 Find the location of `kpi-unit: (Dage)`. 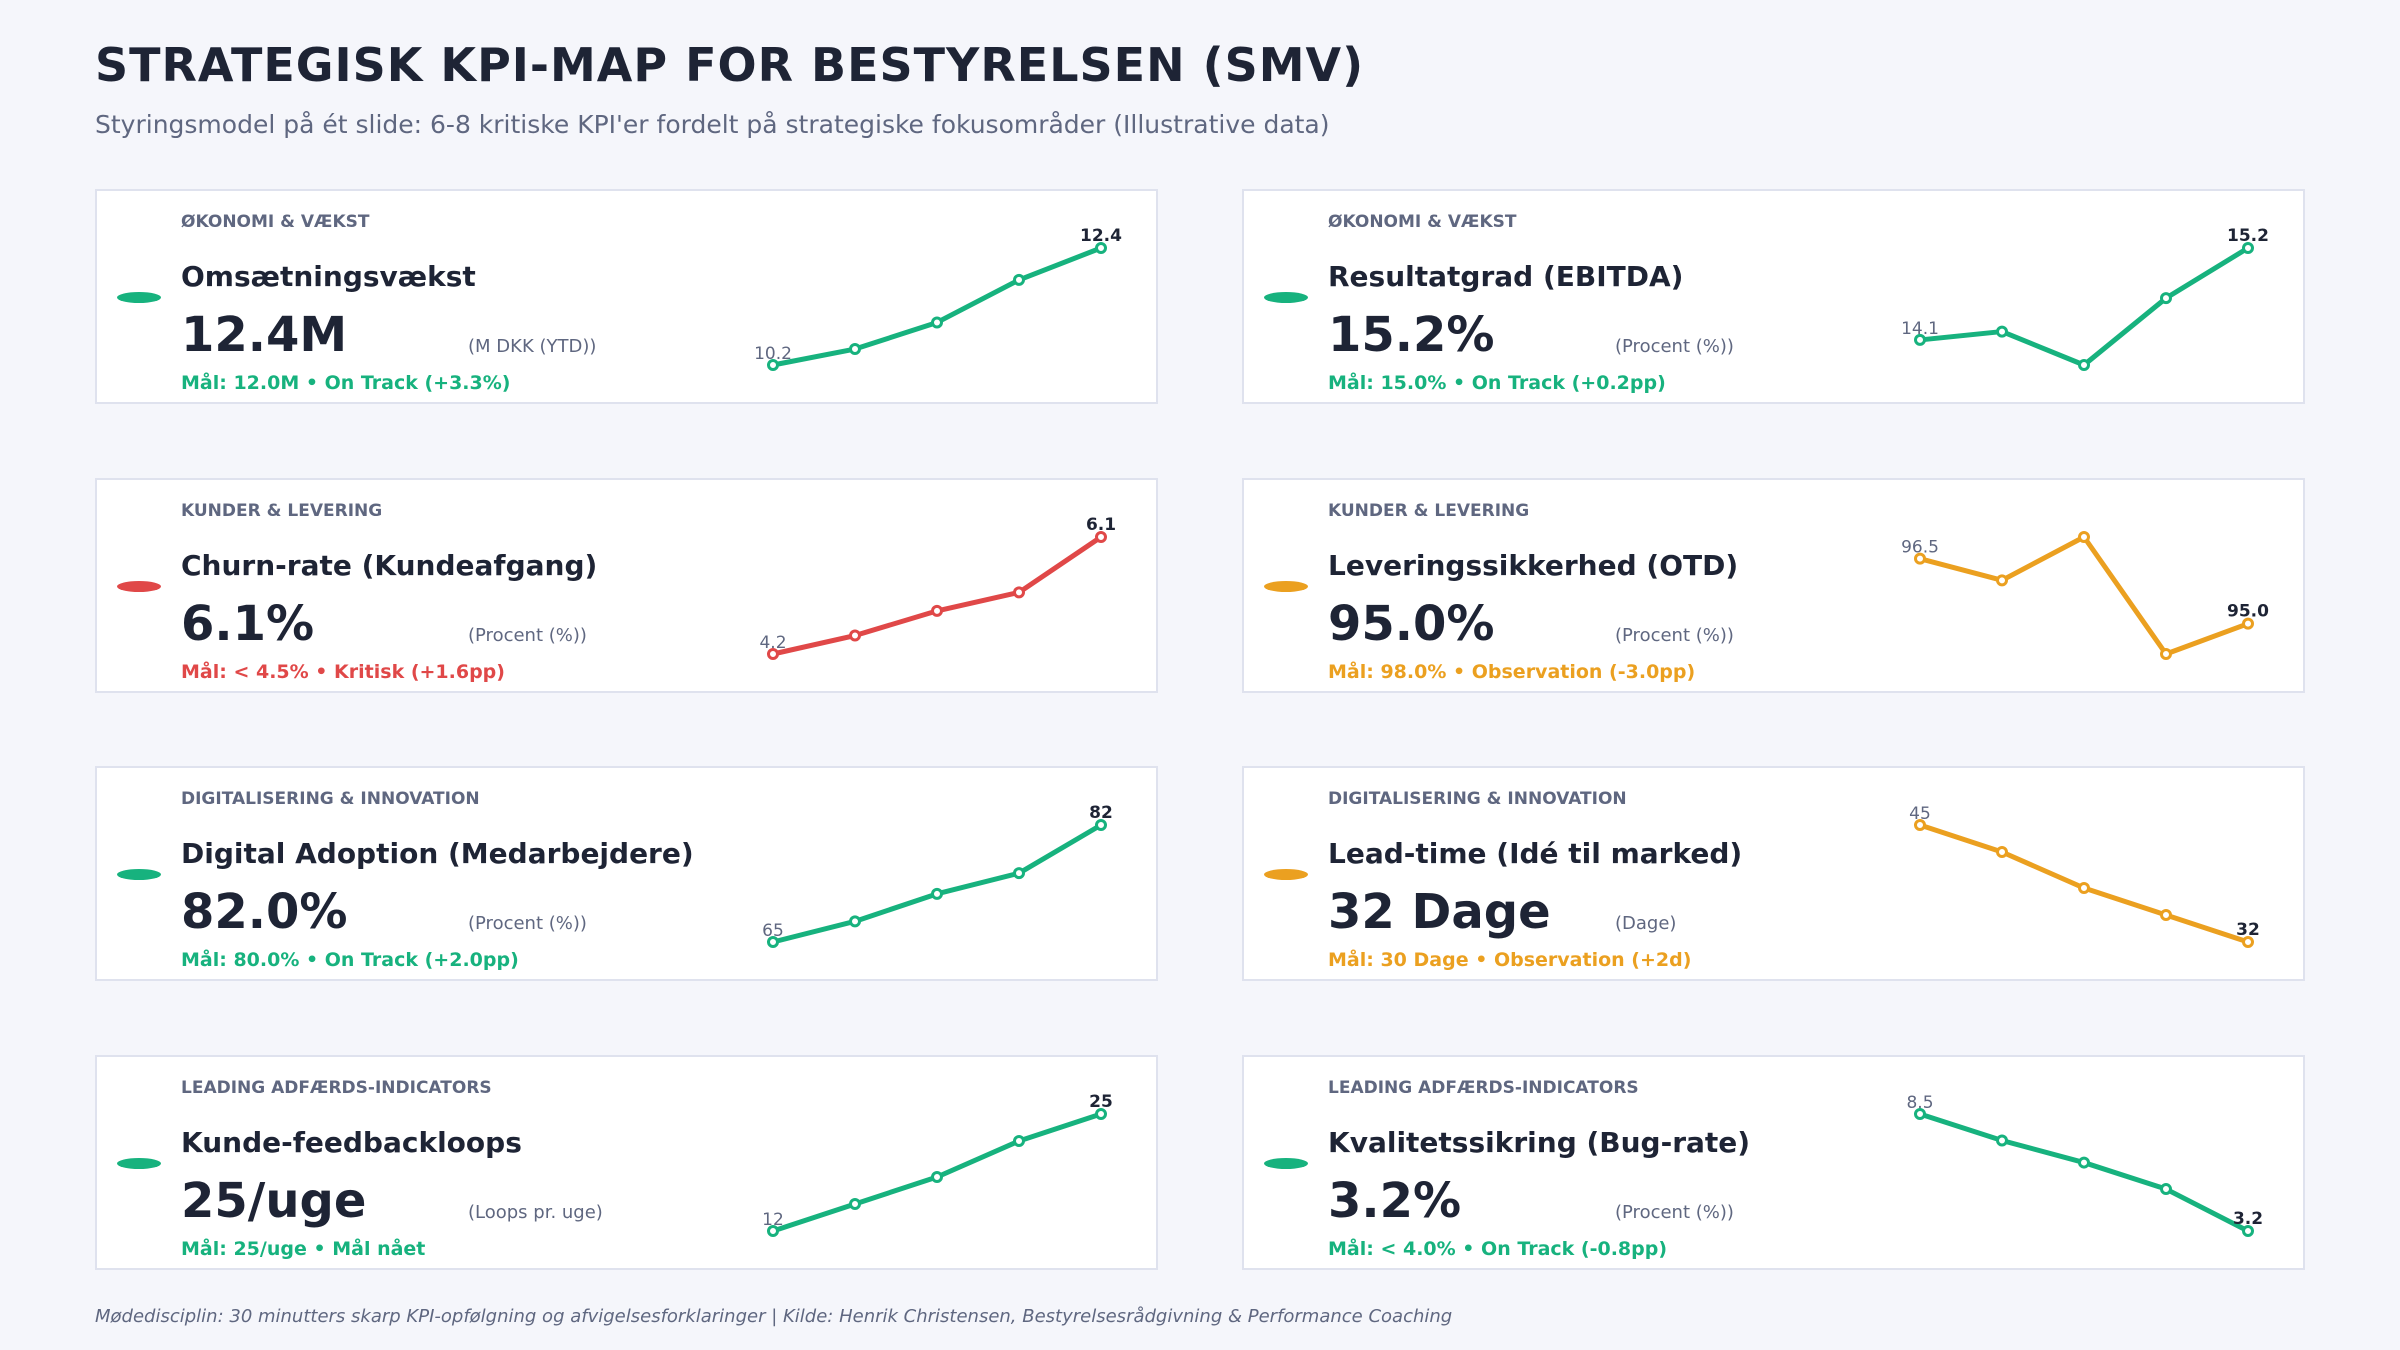

kpi-unit: (Dage) is located at coordinates (1646, 923).